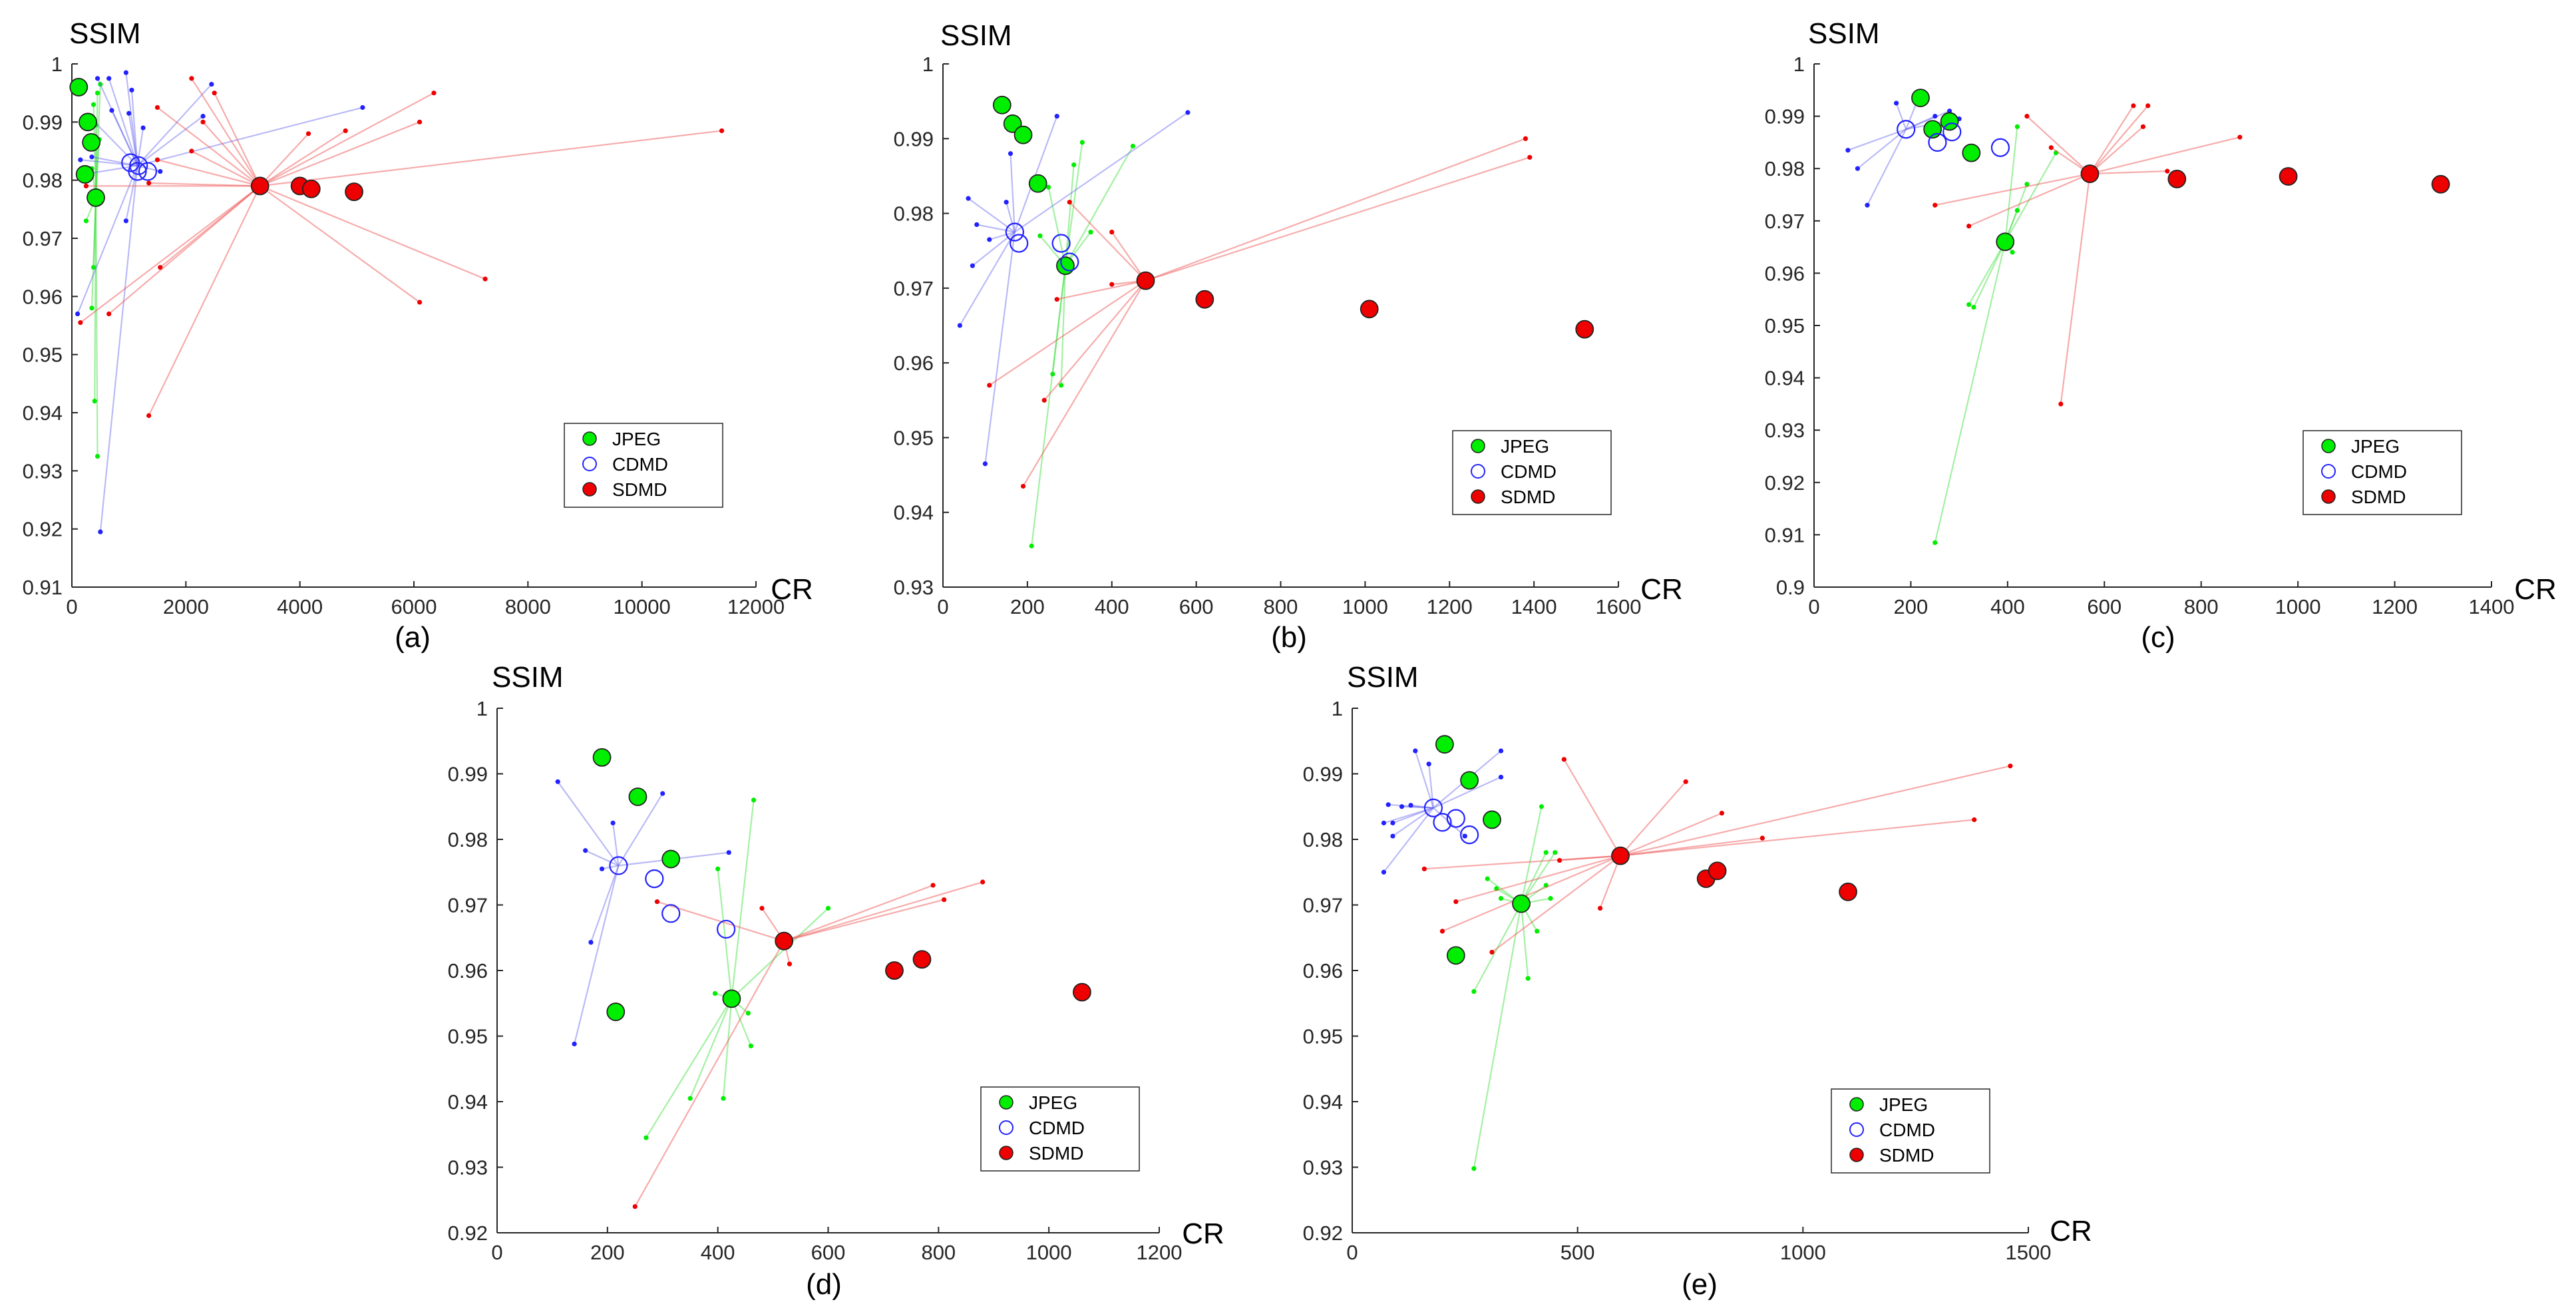 The width and height of the screenshot is (2576, 1314). What do you see at coordinates (186, 607) in the screenshot?
I see `x-tick-label: 2000` at bounding box center [186, 607].